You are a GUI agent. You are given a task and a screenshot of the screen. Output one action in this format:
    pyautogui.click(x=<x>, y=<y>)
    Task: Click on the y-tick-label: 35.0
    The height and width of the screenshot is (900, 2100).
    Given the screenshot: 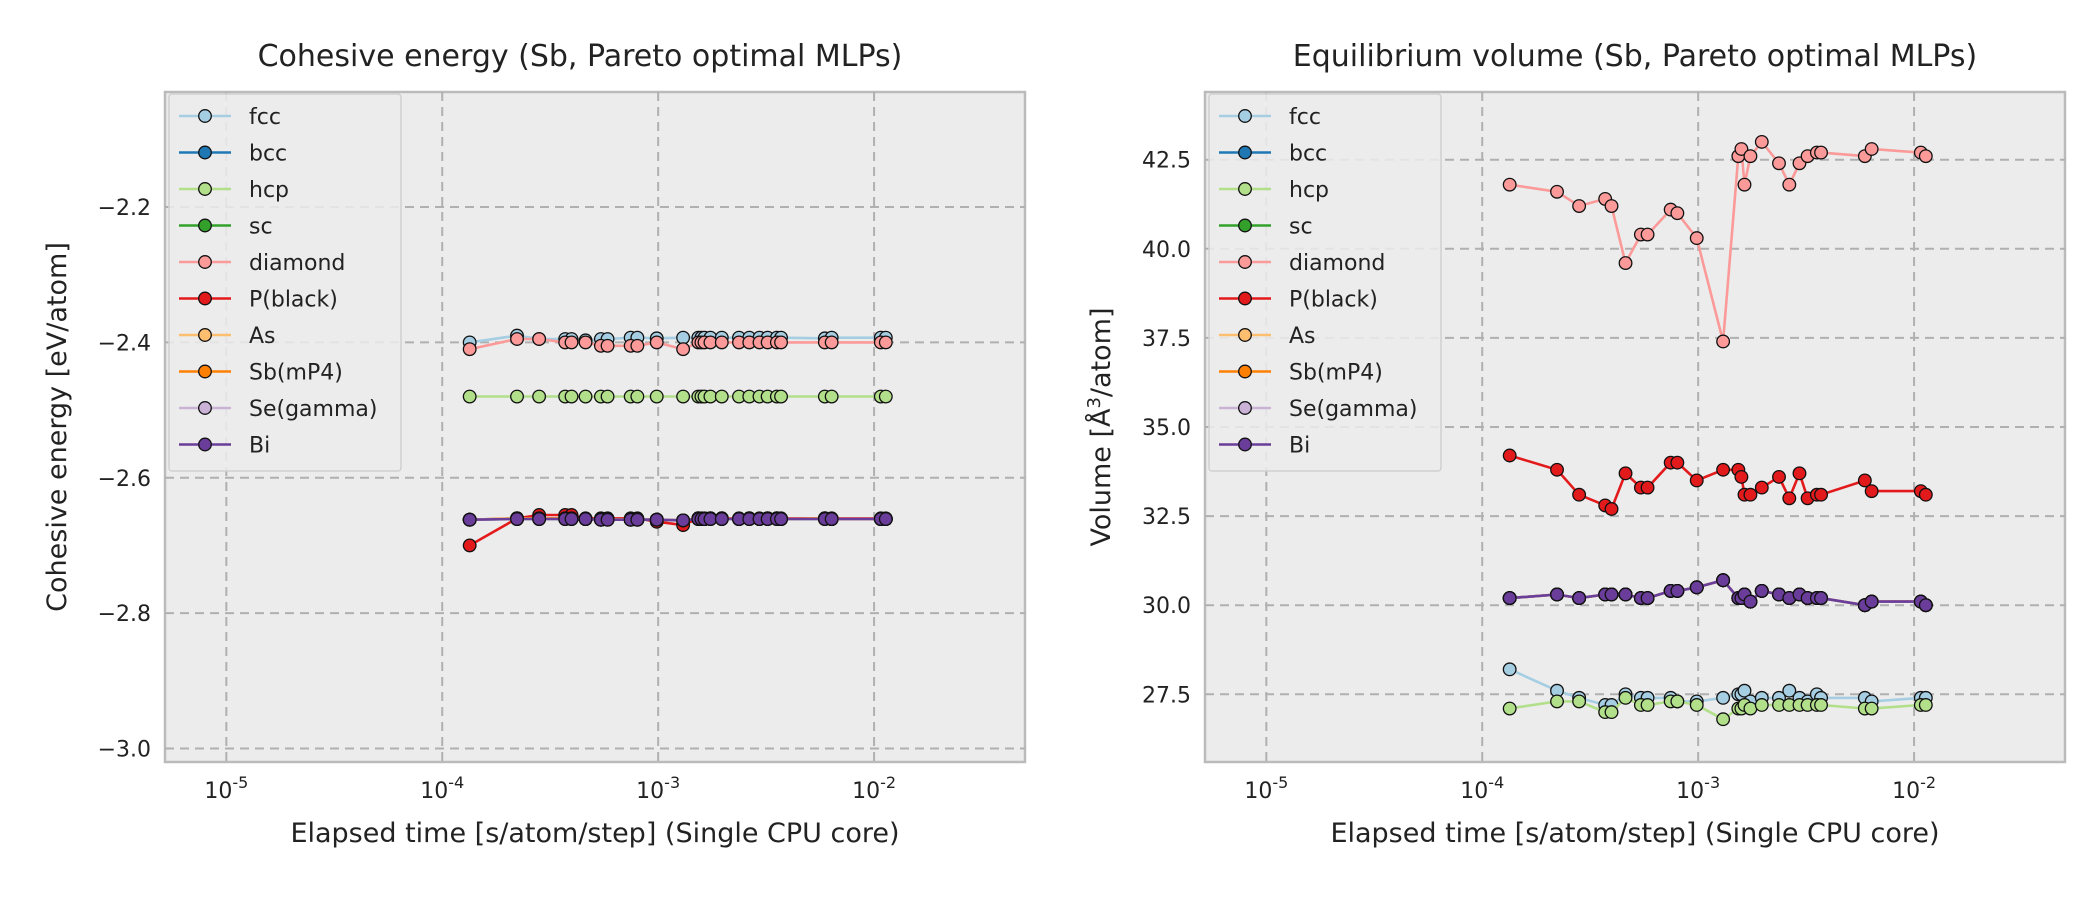 What is the action you would take?
    pyautogui.click(x=1166, y=428)
    